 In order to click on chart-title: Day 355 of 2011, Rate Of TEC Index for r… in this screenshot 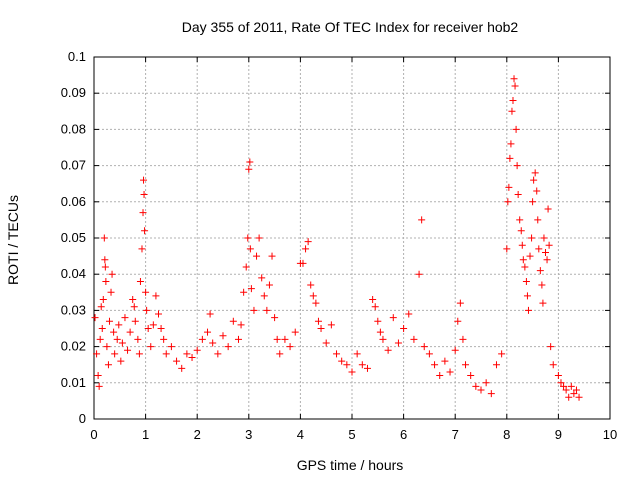, I will do `click(350, 27)`.